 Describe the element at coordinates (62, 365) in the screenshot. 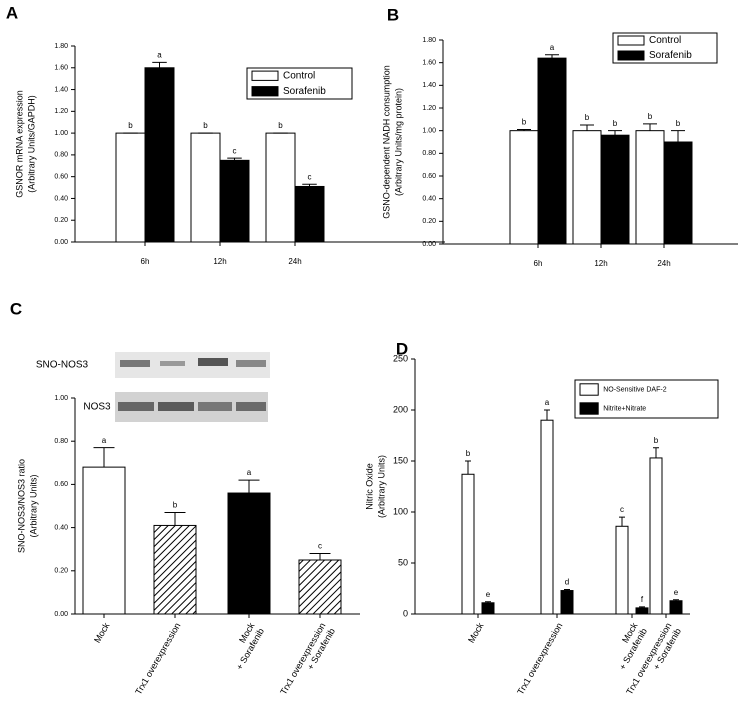

I see `blot-label: SNO-NOS3` at that location.